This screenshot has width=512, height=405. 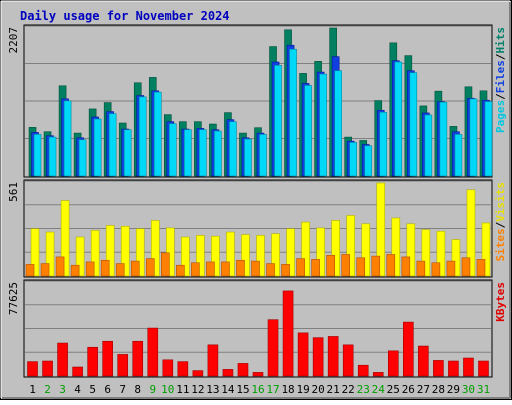 What do you see at coordinates (500, 116) in the screenshot?
I see `legend-item: Pages` at bounding box center [500, 116].